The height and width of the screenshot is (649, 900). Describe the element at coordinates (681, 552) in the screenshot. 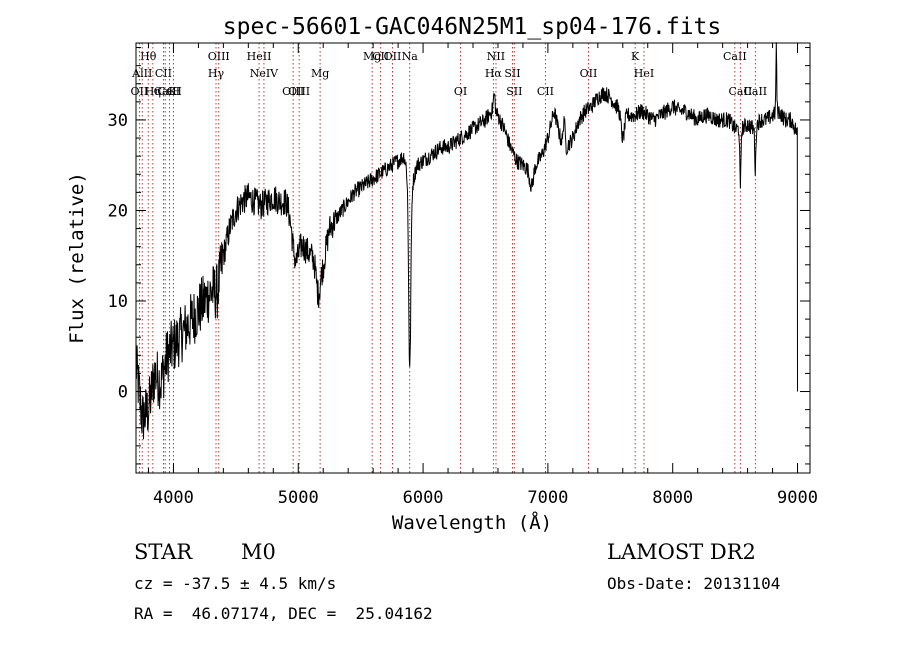

I see `survey-name: LAMOST DR2` at that location.